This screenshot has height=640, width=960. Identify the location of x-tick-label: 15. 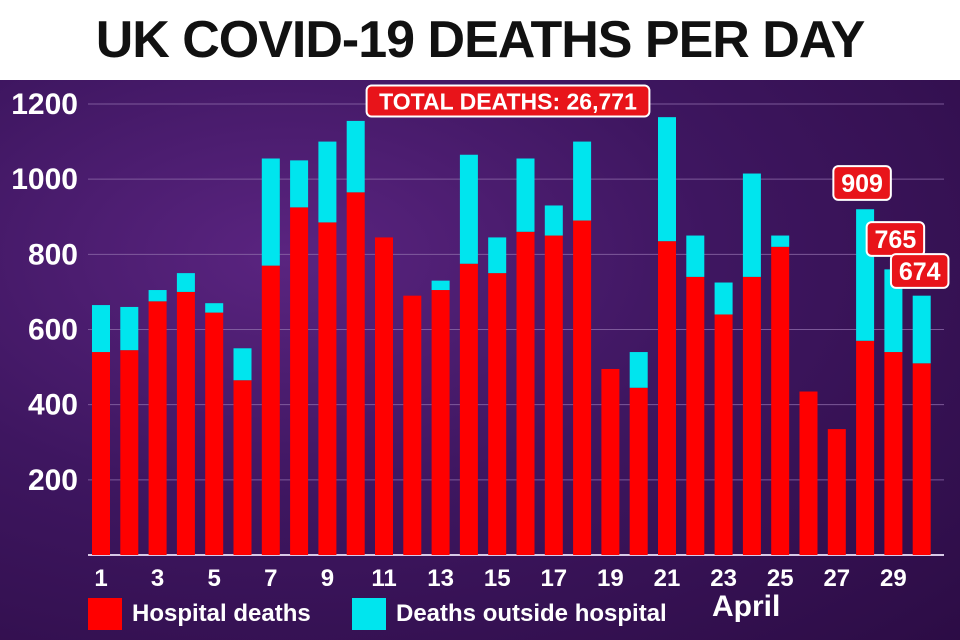
(497, 578).